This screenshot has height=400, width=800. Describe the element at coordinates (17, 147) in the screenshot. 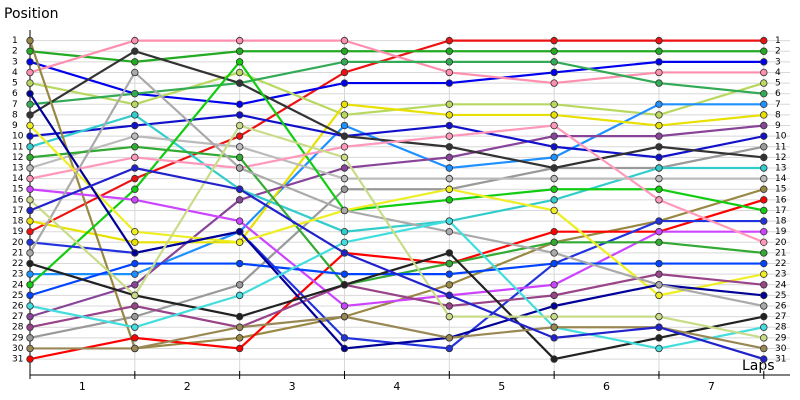

I see `y-tick-label: 11` at that location.